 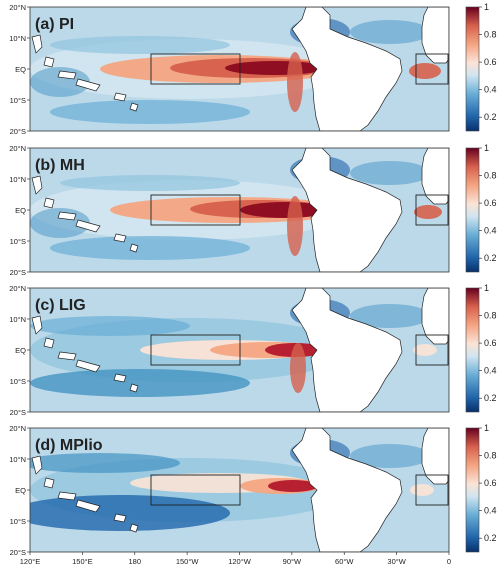 I want to click on lon-tick-label: 30°W, so click(x=396, y=561).